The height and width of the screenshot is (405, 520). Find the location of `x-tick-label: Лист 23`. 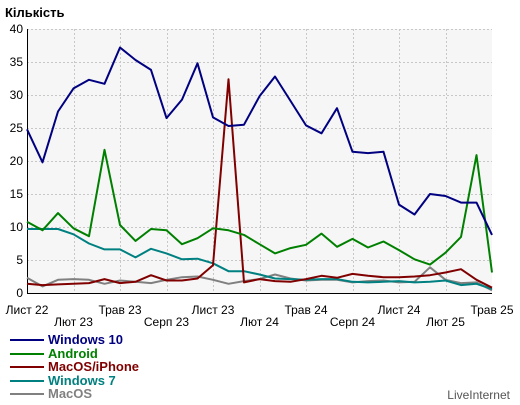

x-tick-label: Лист 23 is located at coordinates (213, 310).